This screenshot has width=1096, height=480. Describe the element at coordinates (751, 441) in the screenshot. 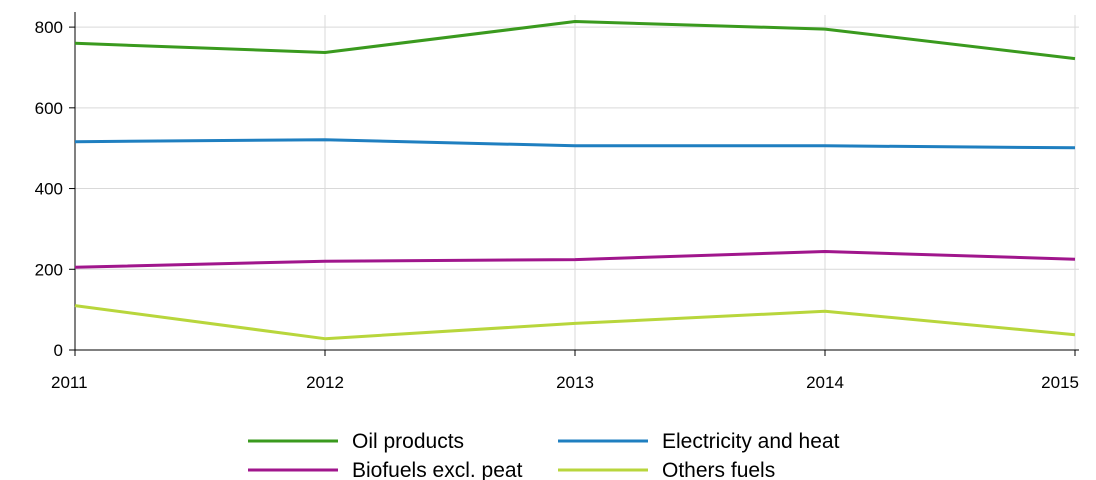

I see `legend-label-electricity-and-heat: Electricity and heat` at that location.